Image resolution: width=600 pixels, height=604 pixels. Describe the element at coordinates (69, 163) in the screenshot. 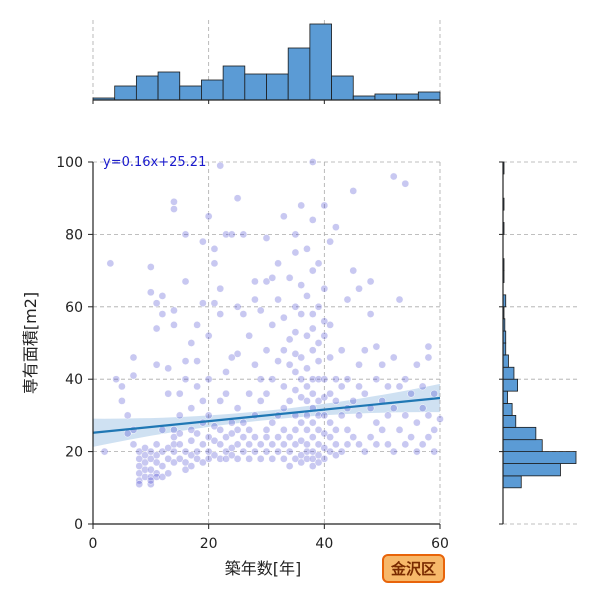

I see `y-tick-label: 100` at that location.